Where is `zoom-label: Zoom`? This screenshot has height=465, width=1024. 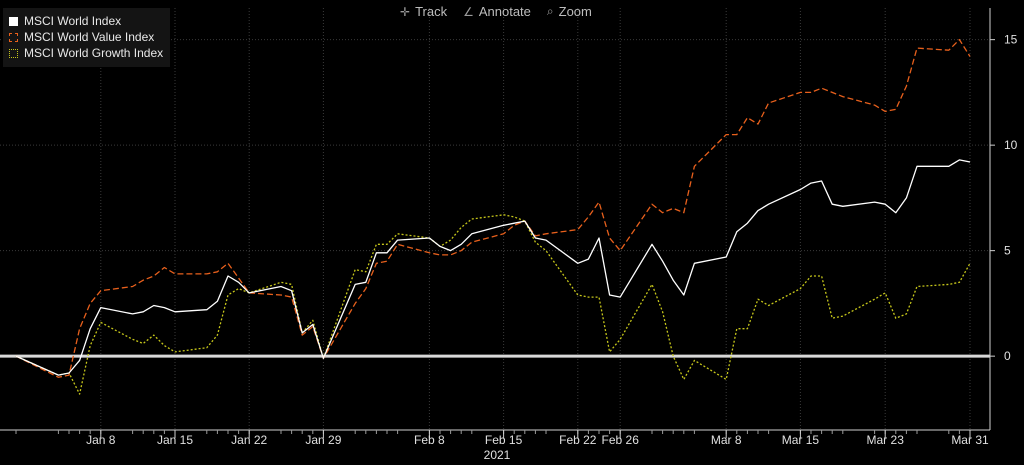 zoom-label: Zoom is located at coordinates (575, 11).